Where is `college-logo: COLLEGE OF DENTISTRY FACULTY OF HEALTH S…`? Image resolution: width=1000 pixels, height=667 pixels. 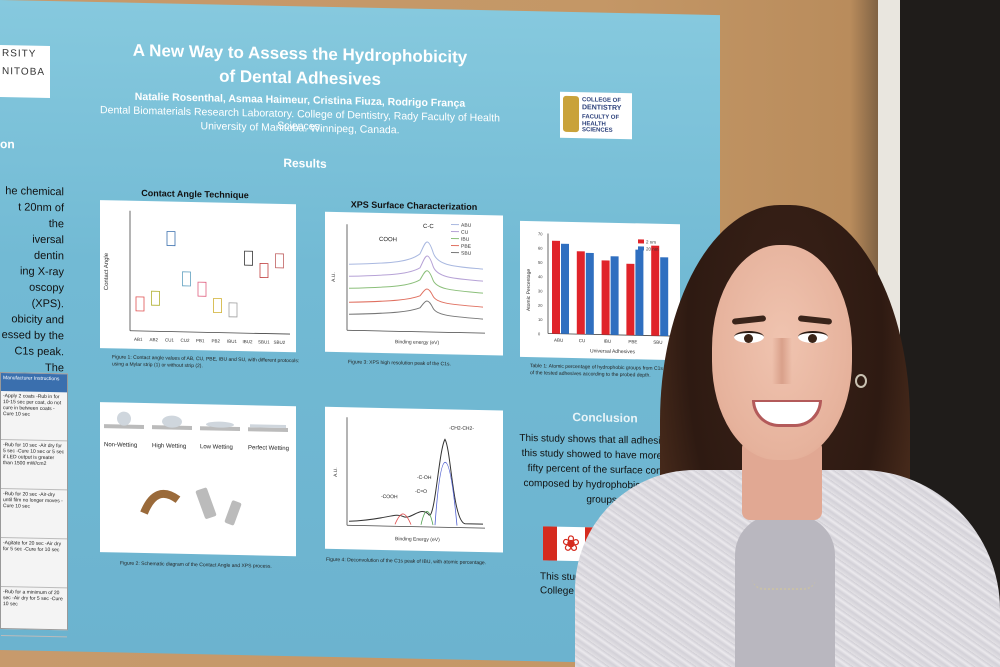
college-logo: COLLEGE OF DENTISTRY FACULTY OF HEALTH S… is located at coordinates (596, 115).